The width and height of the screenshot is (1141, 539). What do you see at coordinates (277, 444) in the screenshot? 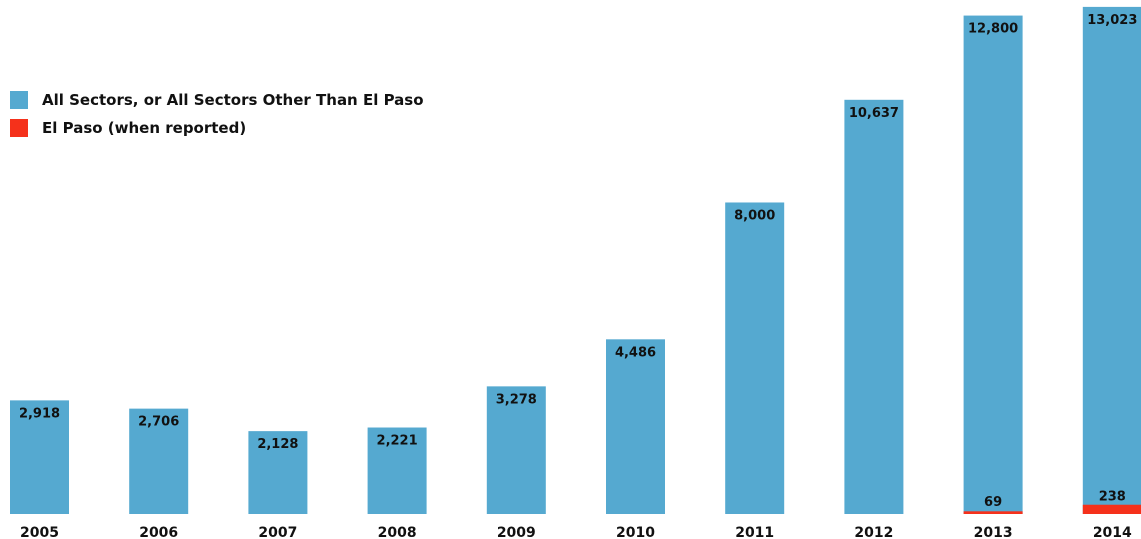
I see `value-label-all-sectors-2007: 2,128` at bounding box center [277, 444].